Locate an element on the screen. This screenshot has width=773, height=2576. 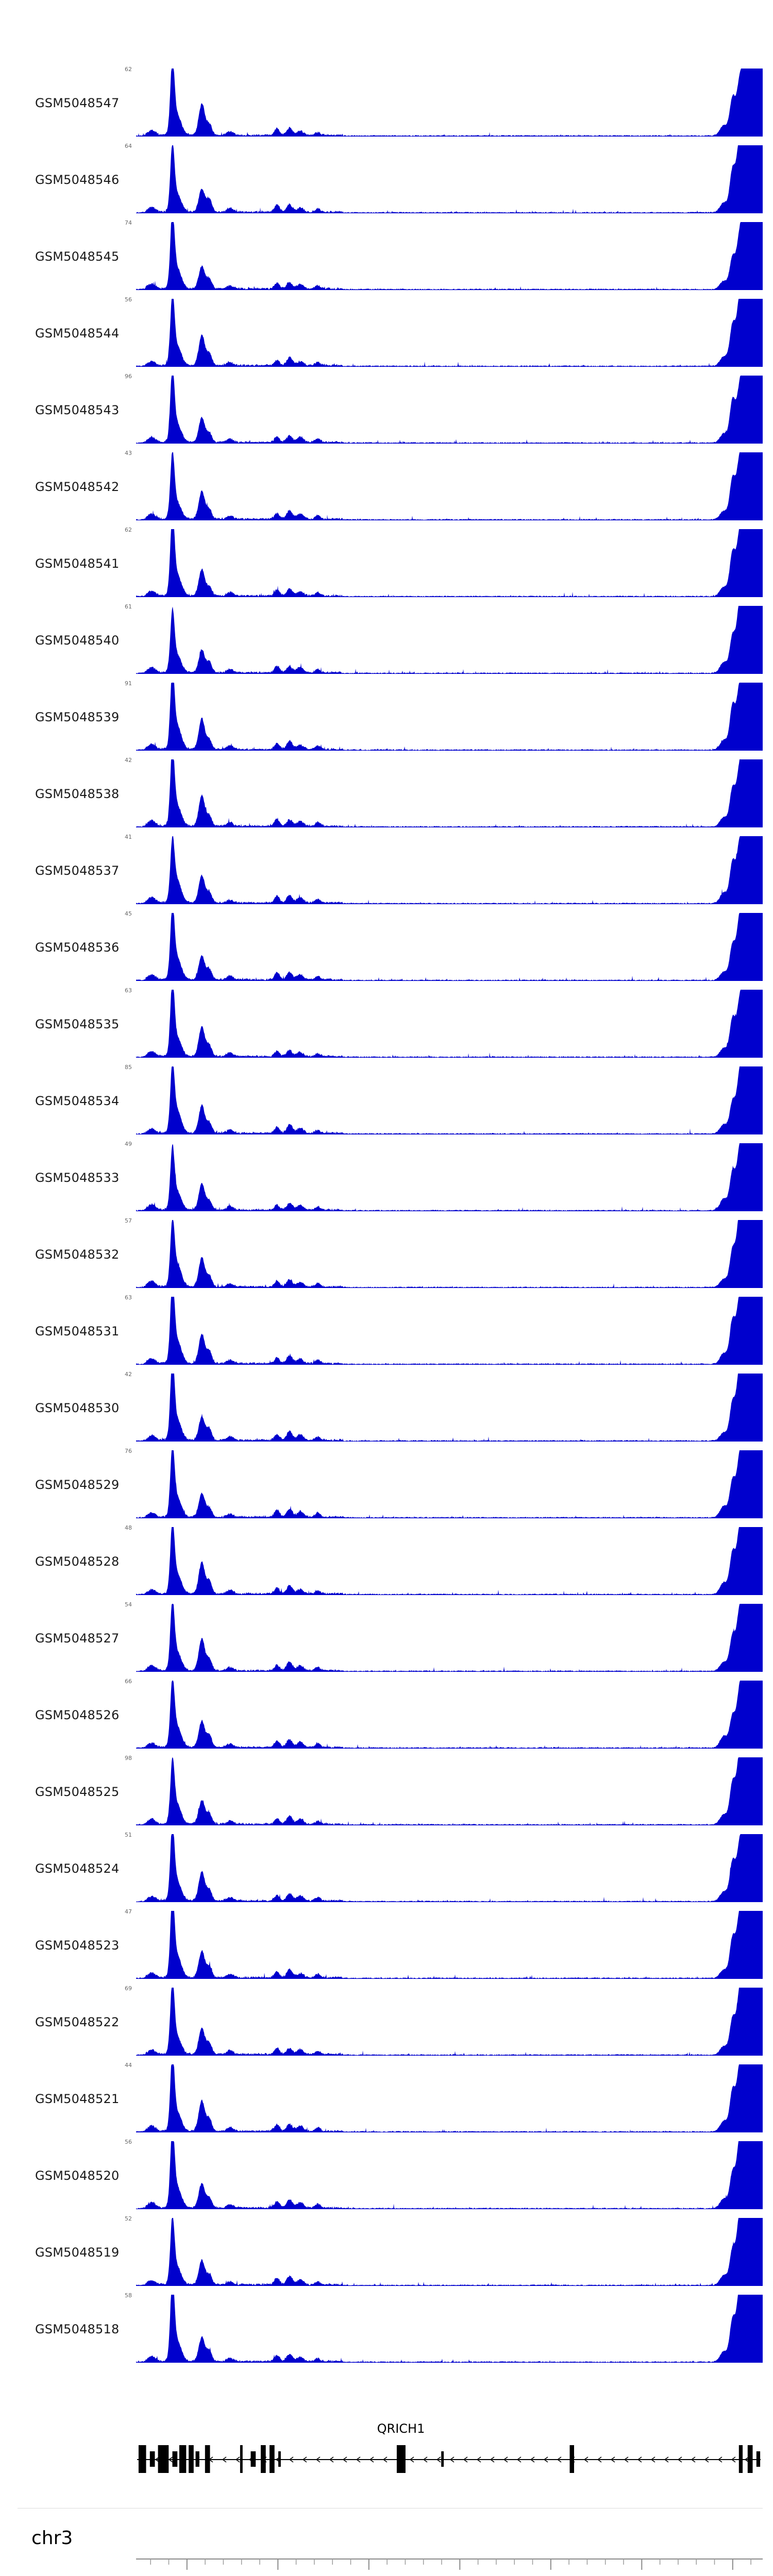
signal-track-row: GSM5048546 64 is located at coordinates (386, 180).